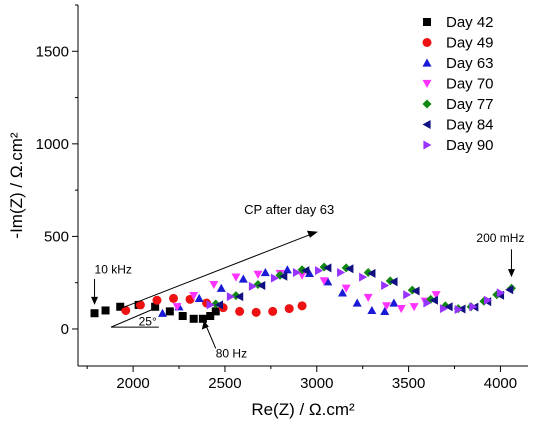 This screenshot has width=550, height=424. I want to click on x-tick-label: 2000, so click(132, 383).